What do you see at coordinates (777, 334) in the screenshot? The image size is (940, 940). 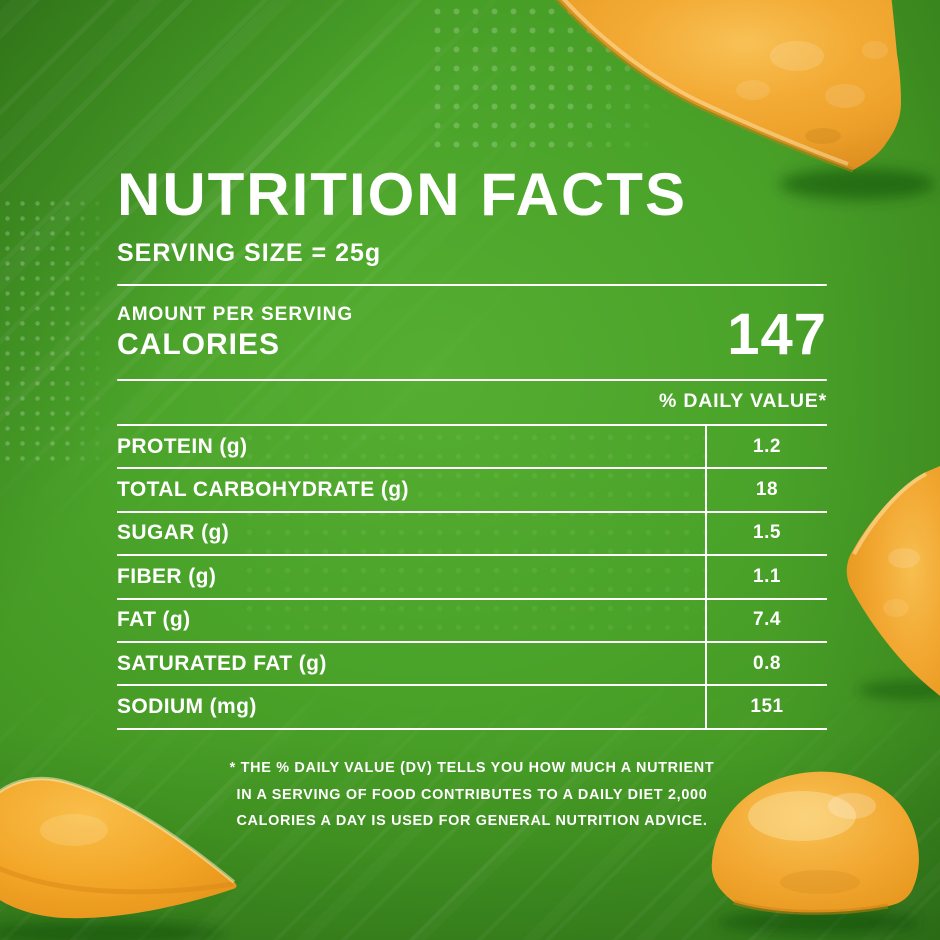 I see `calories-value: 147` at bounding box center [777, 334].